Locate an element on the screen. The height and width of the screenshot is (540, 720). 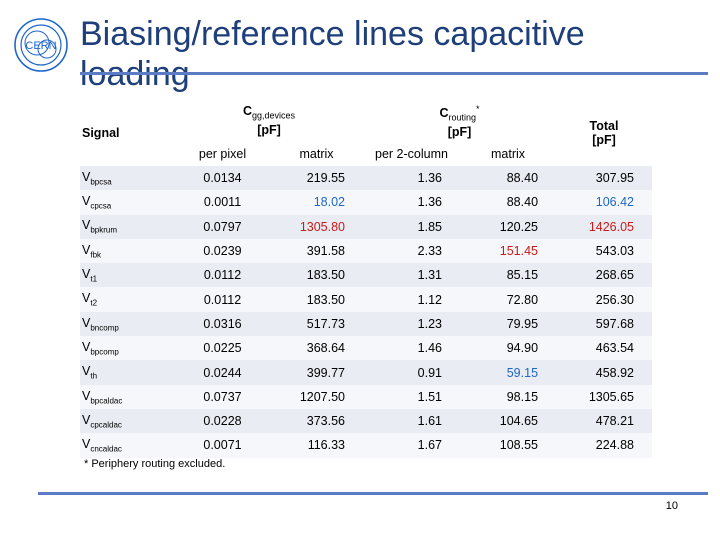
table-row: Vbpcomp 0.0225 368.64 1.46 94.90 463.54 is located at coordinates (366, 348).